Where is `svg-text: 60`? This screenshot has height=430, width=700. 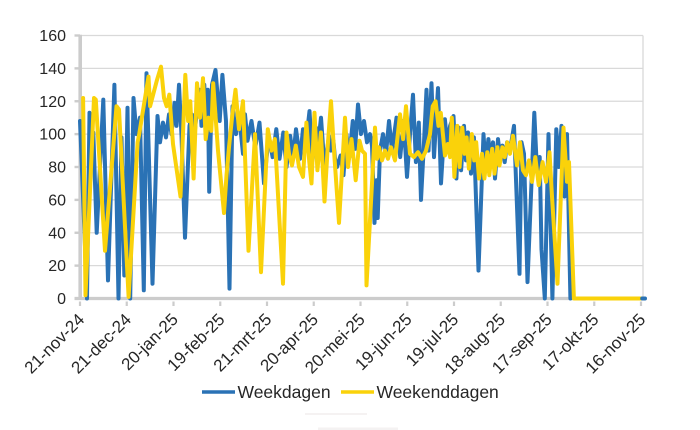 svg-text: 60 is located at coordinates (57, 200).